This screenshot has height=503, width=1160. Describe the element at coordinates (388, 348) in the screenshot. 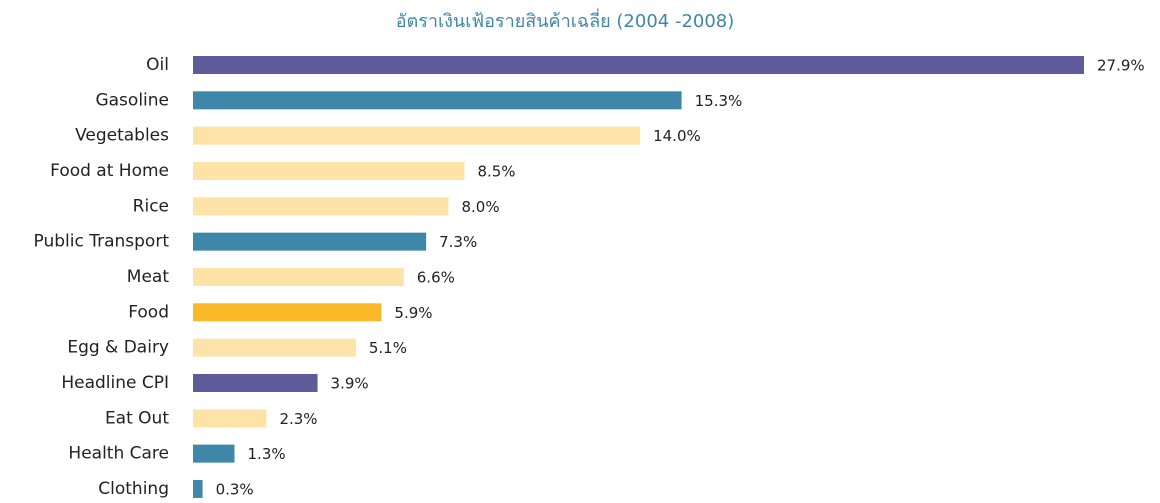

I see `value-label: 5.1%` at that location.